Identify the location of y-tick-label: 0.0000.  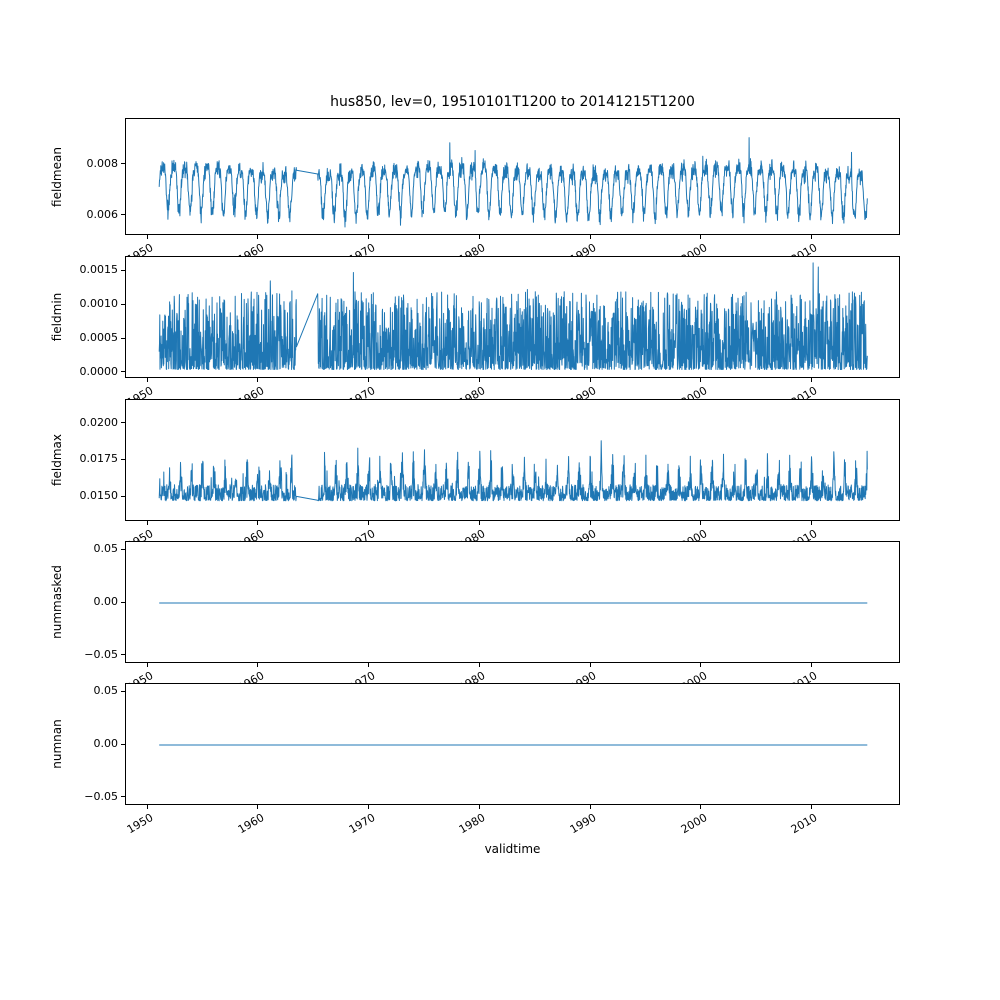
(99, 371).